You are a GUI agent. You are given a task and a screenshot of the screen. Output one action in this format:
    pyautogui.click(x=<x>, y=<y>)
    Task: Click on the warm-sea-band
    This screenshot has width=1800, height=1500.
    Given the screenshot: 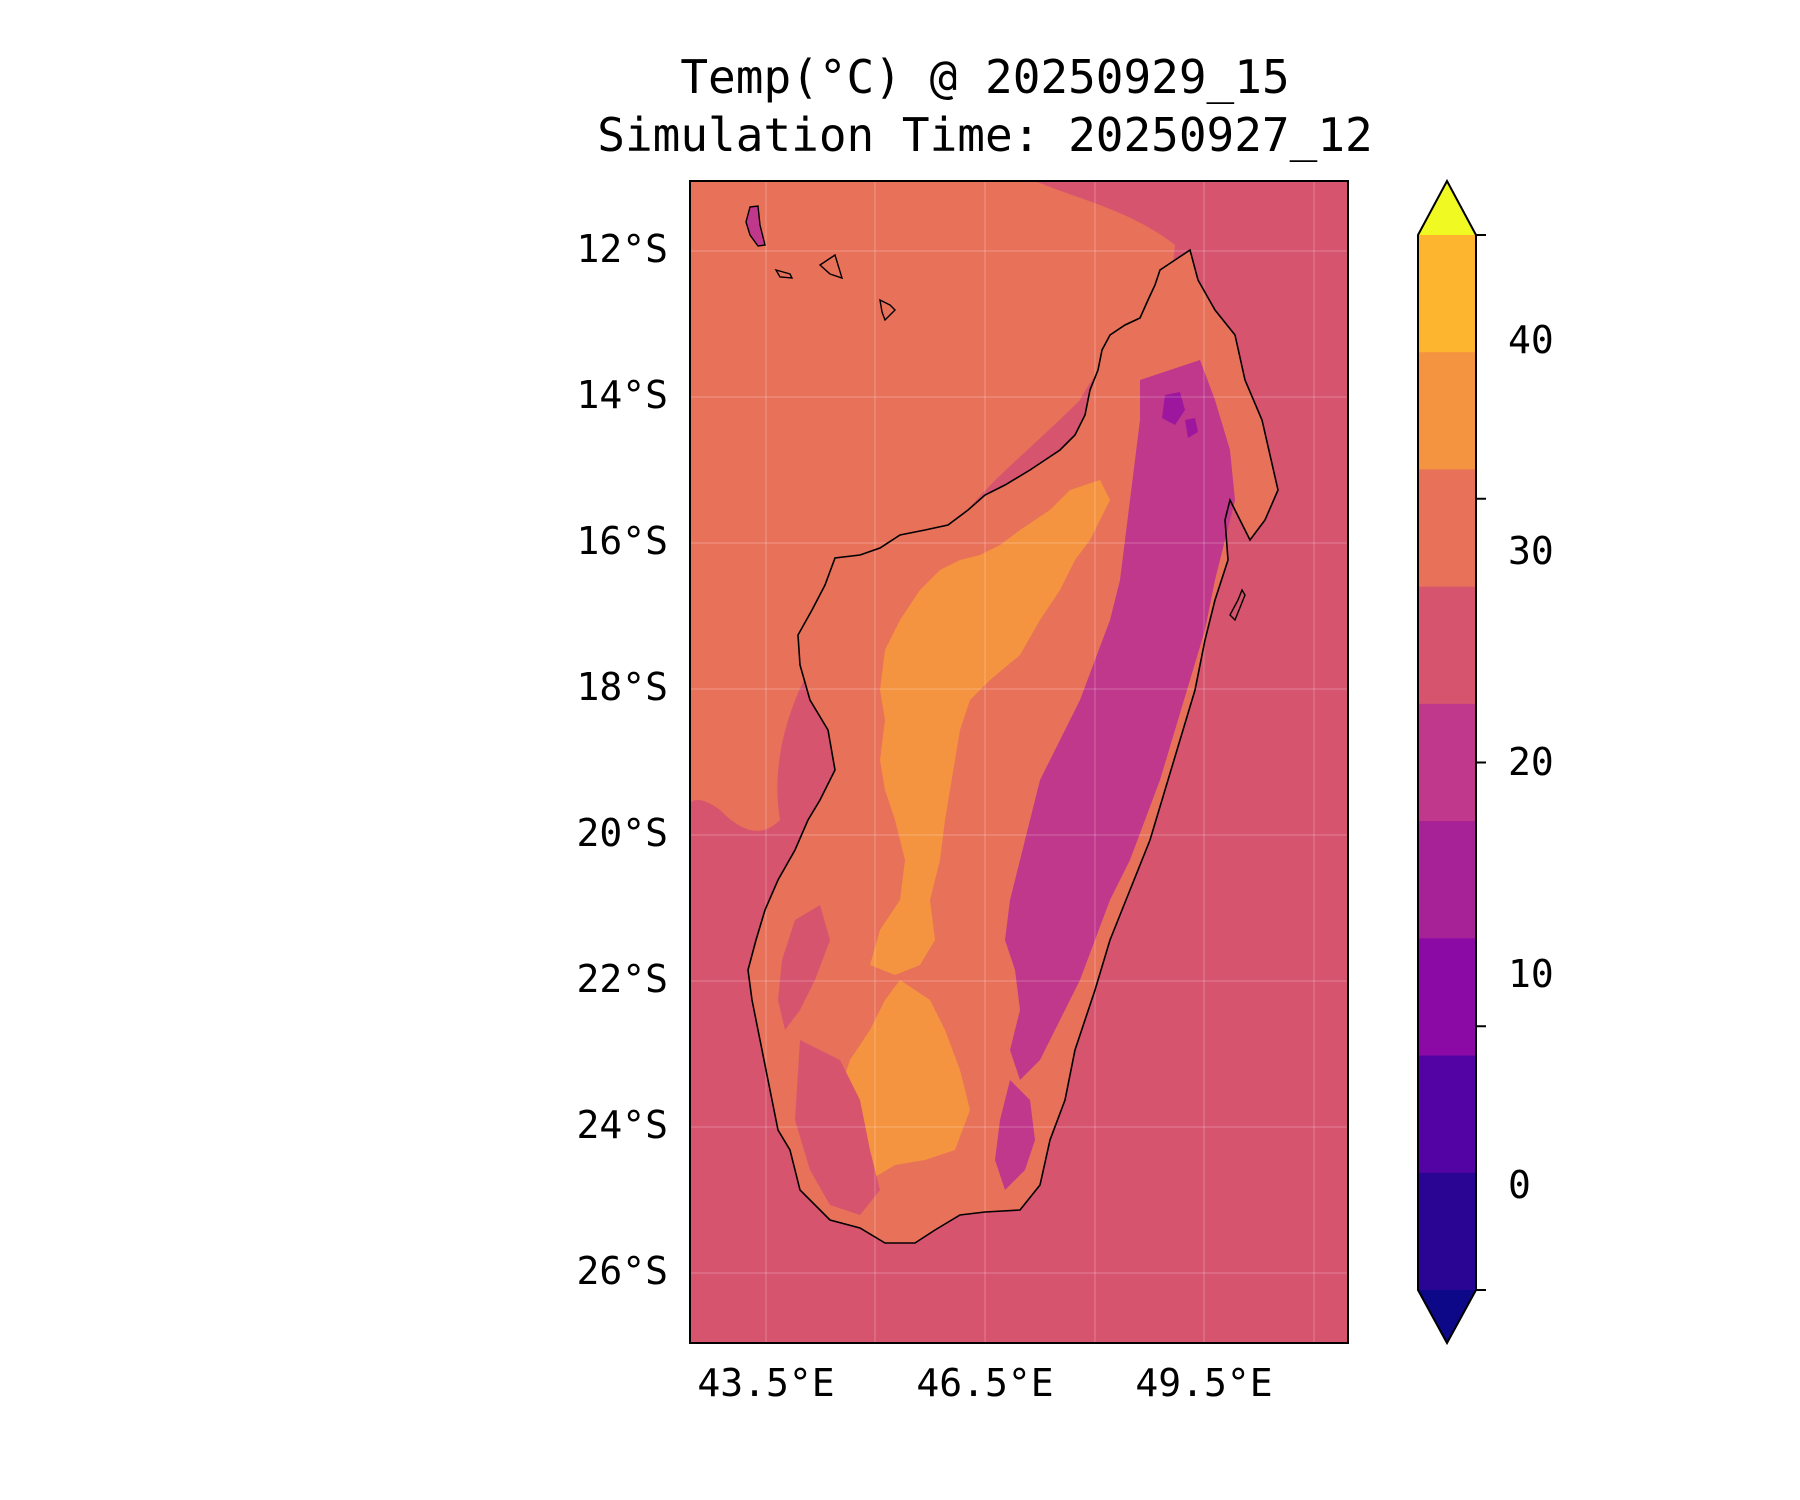 What is the action you would take?
    pyautogui.click(x=932, y=506)
    